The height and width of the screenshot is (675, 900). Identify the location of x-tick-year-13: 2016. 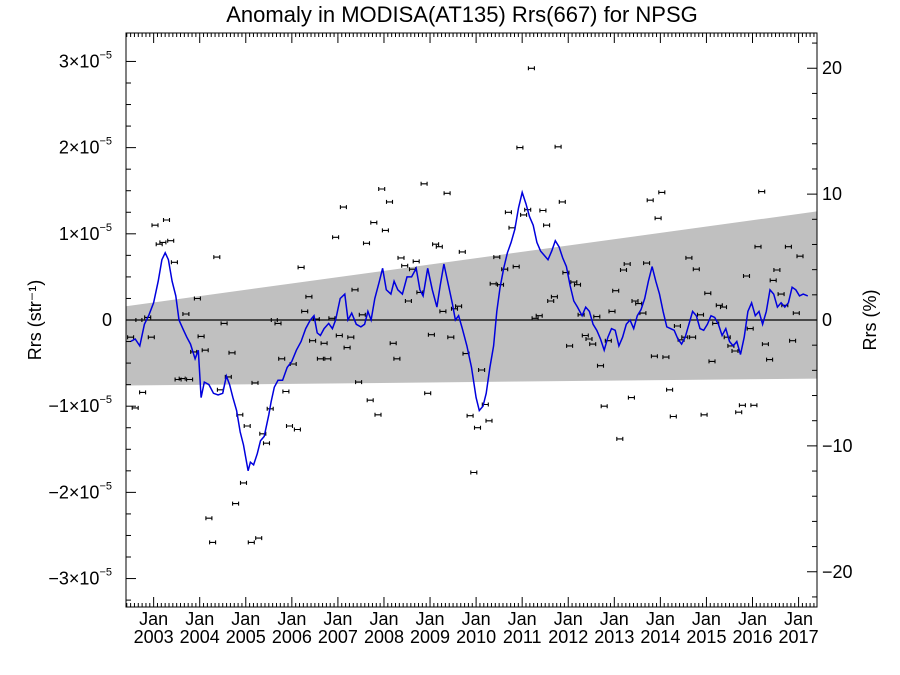
(752, 637).